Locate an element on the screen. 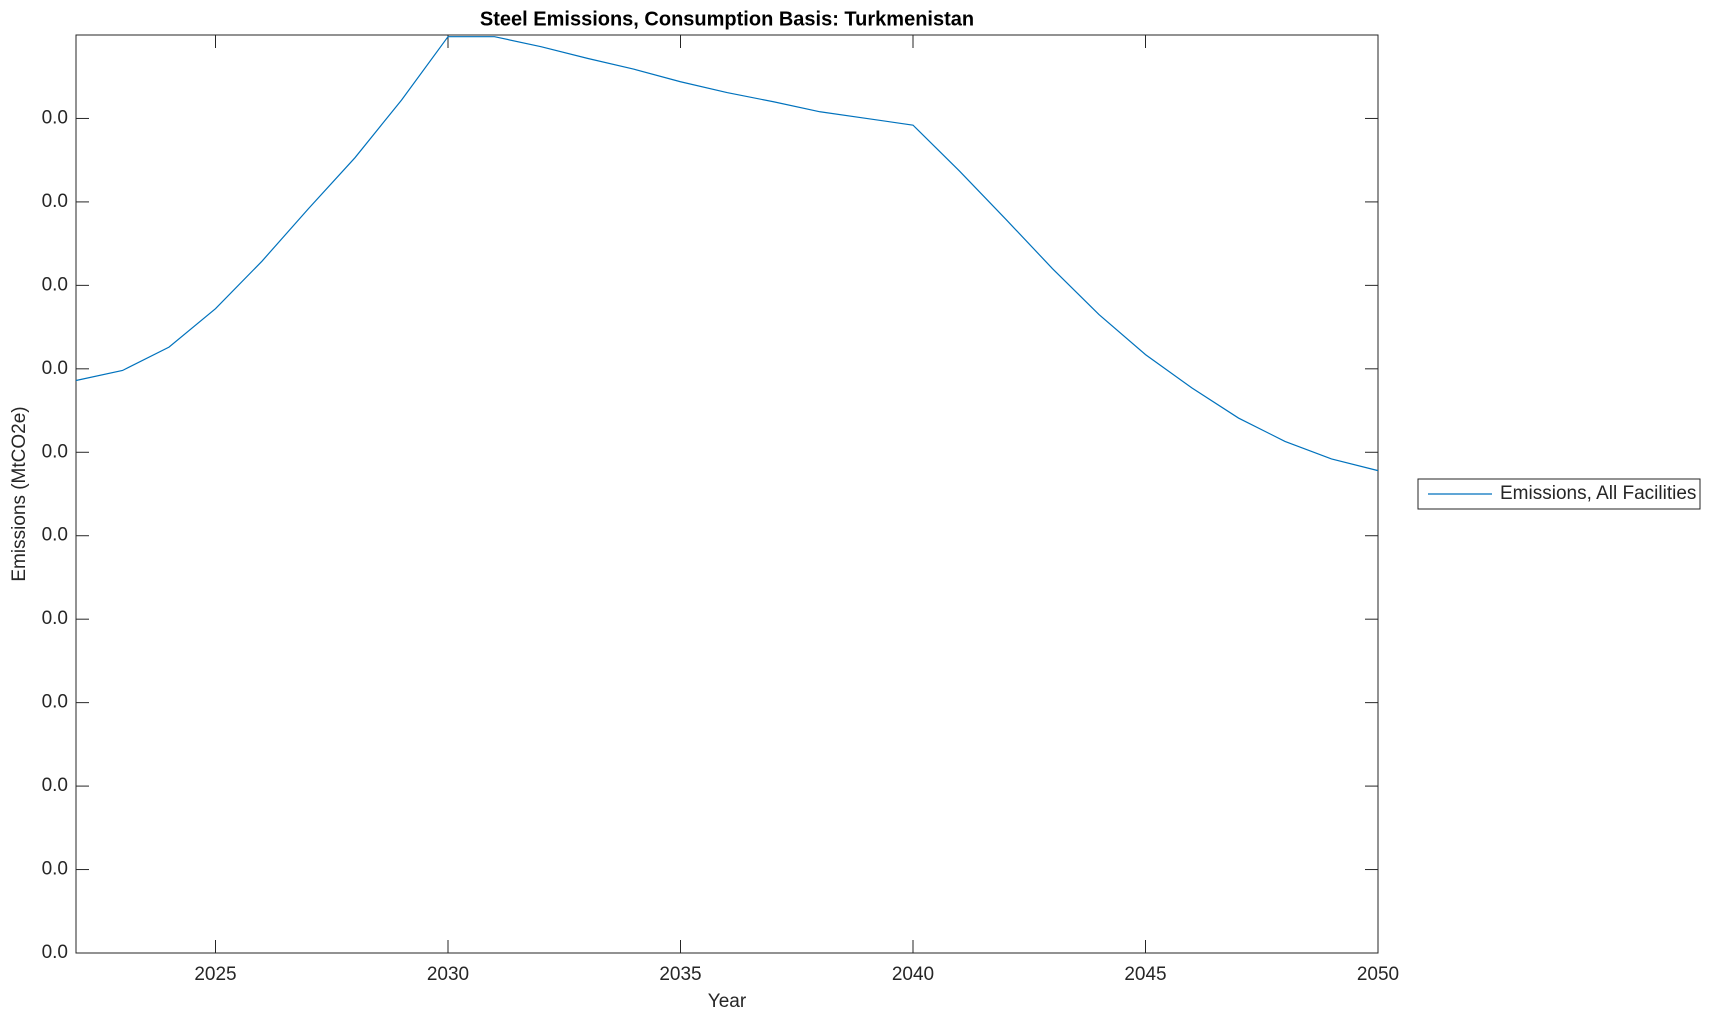  x-tick-label: 2045 is located at coordinates (1145, 974).